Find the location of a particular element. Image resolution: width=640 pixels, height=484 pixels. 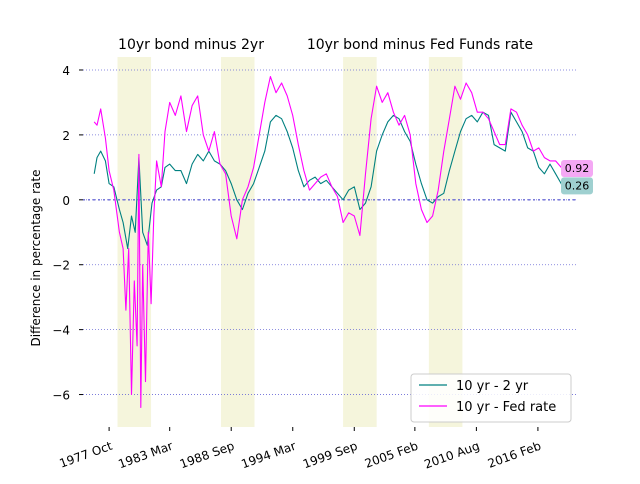

y-tick-label: −2 is located at coordinates (61, 266).